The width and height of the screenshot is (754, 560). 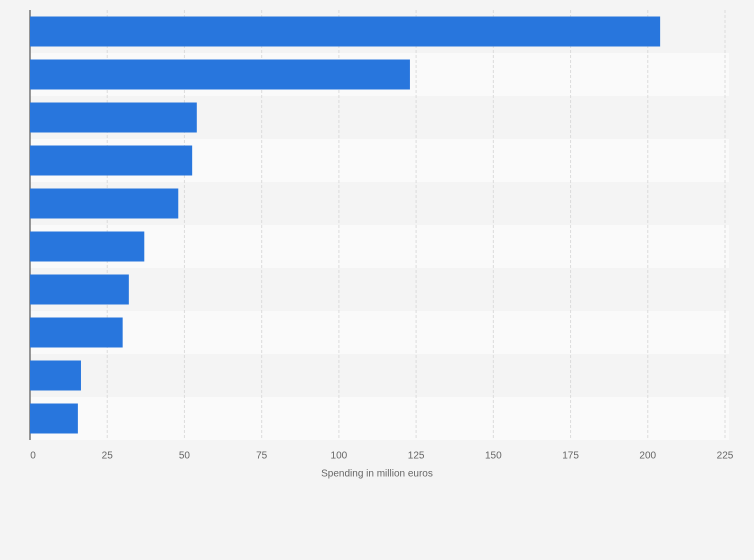 What do you see at coordinates (570, 456) in the screenshot?
I see `x-tick-label: 175` at bounding box center [570, 456].